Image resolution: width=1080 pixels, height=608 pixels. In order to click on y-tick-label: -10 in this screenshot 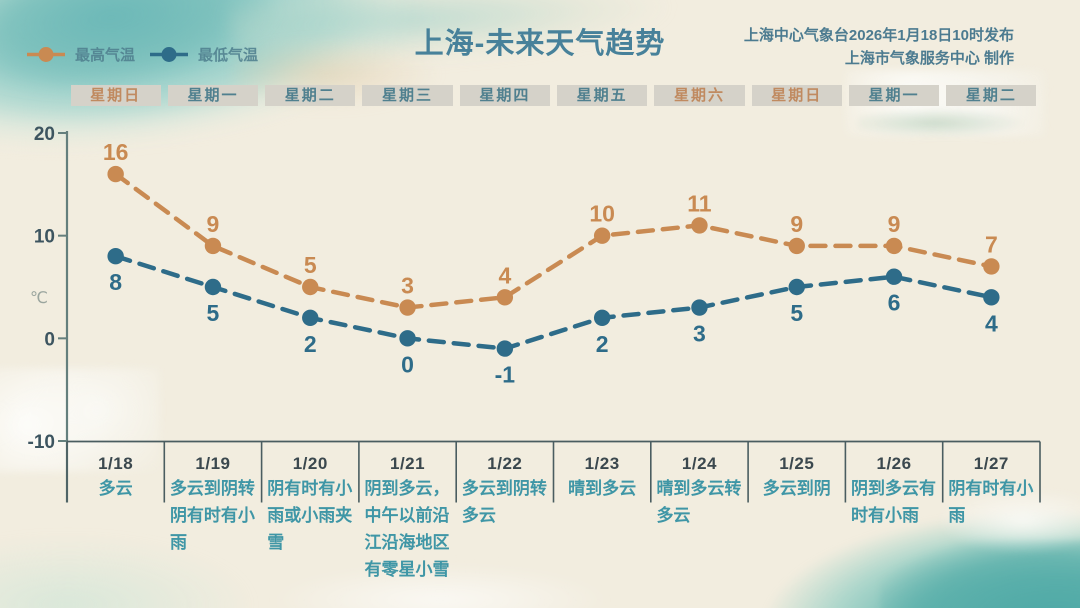, I will do `click(41, 442)`.